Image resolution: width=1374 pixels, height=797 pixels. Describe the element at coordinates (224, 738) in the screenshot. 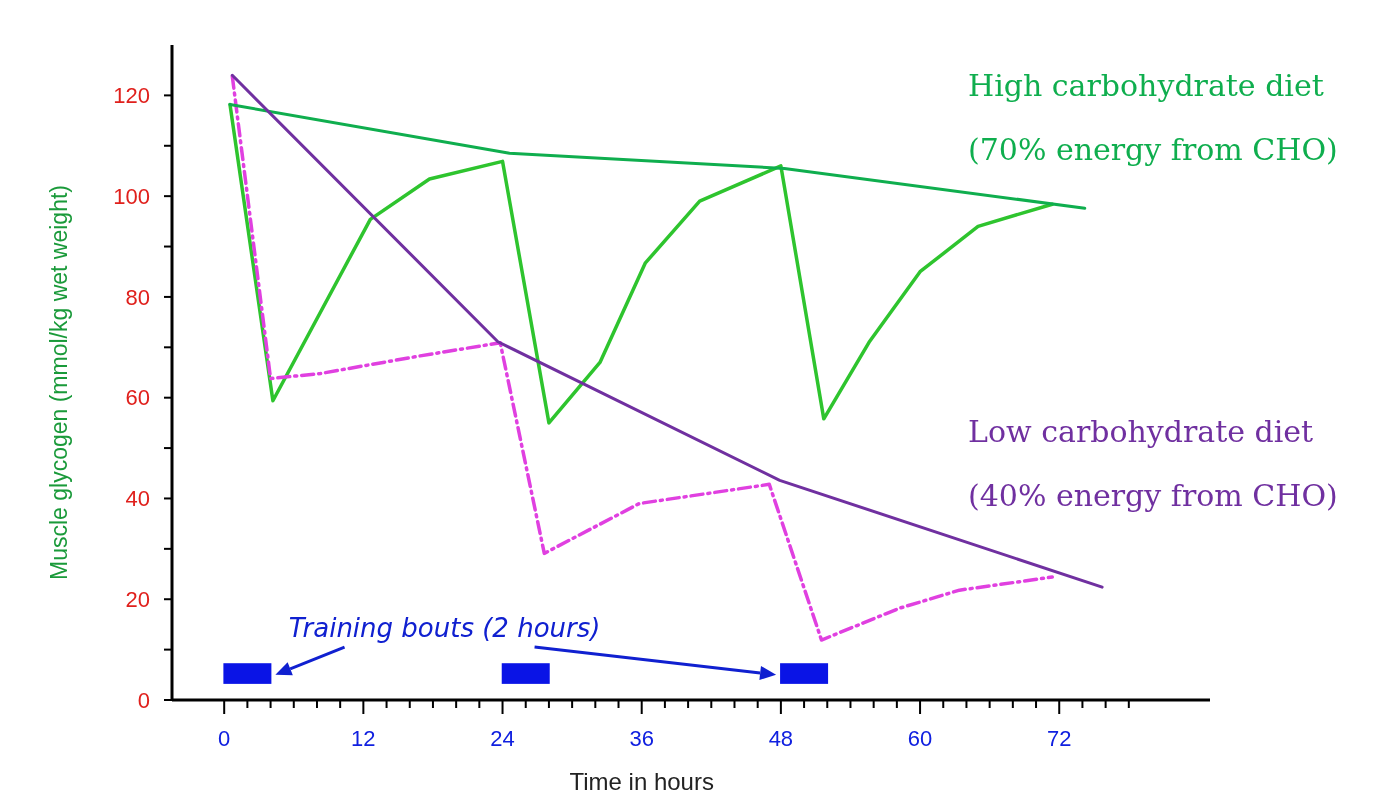

I see `x-tick-label: 0` at that location.